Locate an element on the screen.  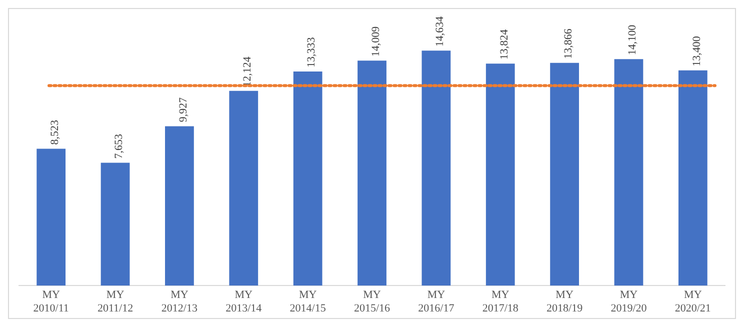
x-tick-label: MY 2015/16 is located at coordinates (372, 301).